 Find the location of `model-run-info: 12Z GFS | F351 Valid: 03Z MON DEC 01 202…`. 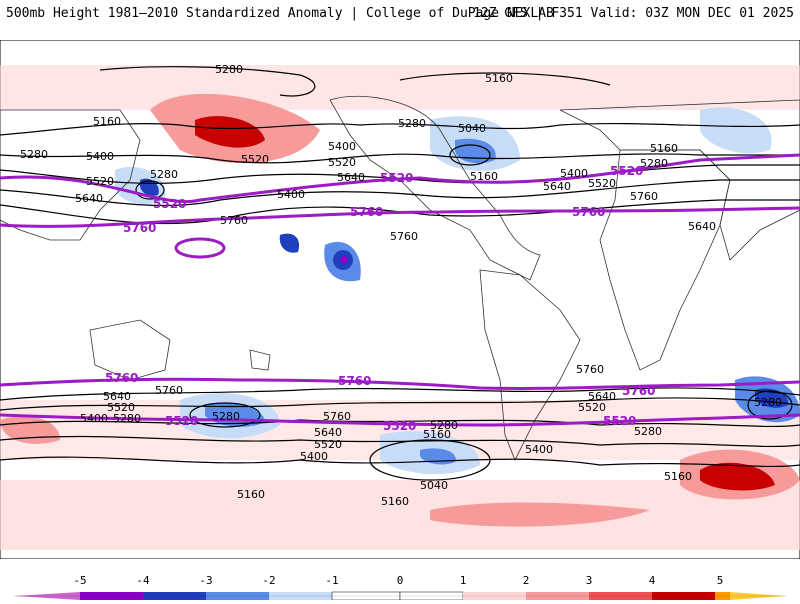

model-run-info: 12Z GFS | F351 Valid: 03Z MON DEC 01 202… is located at coordinates (633, 13).